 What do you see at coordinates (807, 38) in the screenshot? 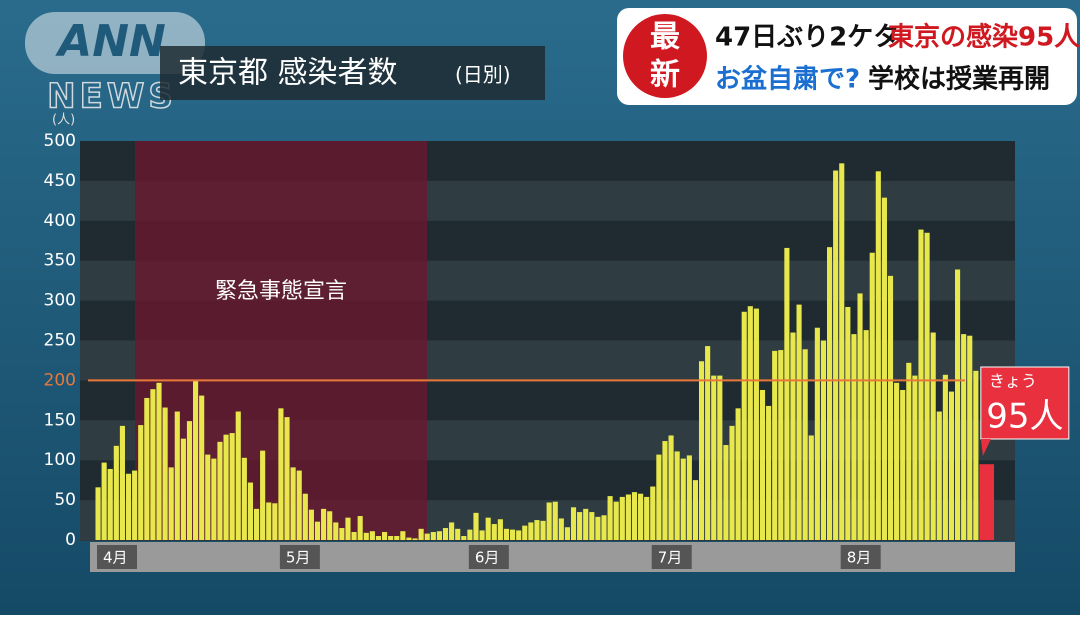
I see `headline-text: 47日ぶり2ケタ` at bounding box center [807, 38].